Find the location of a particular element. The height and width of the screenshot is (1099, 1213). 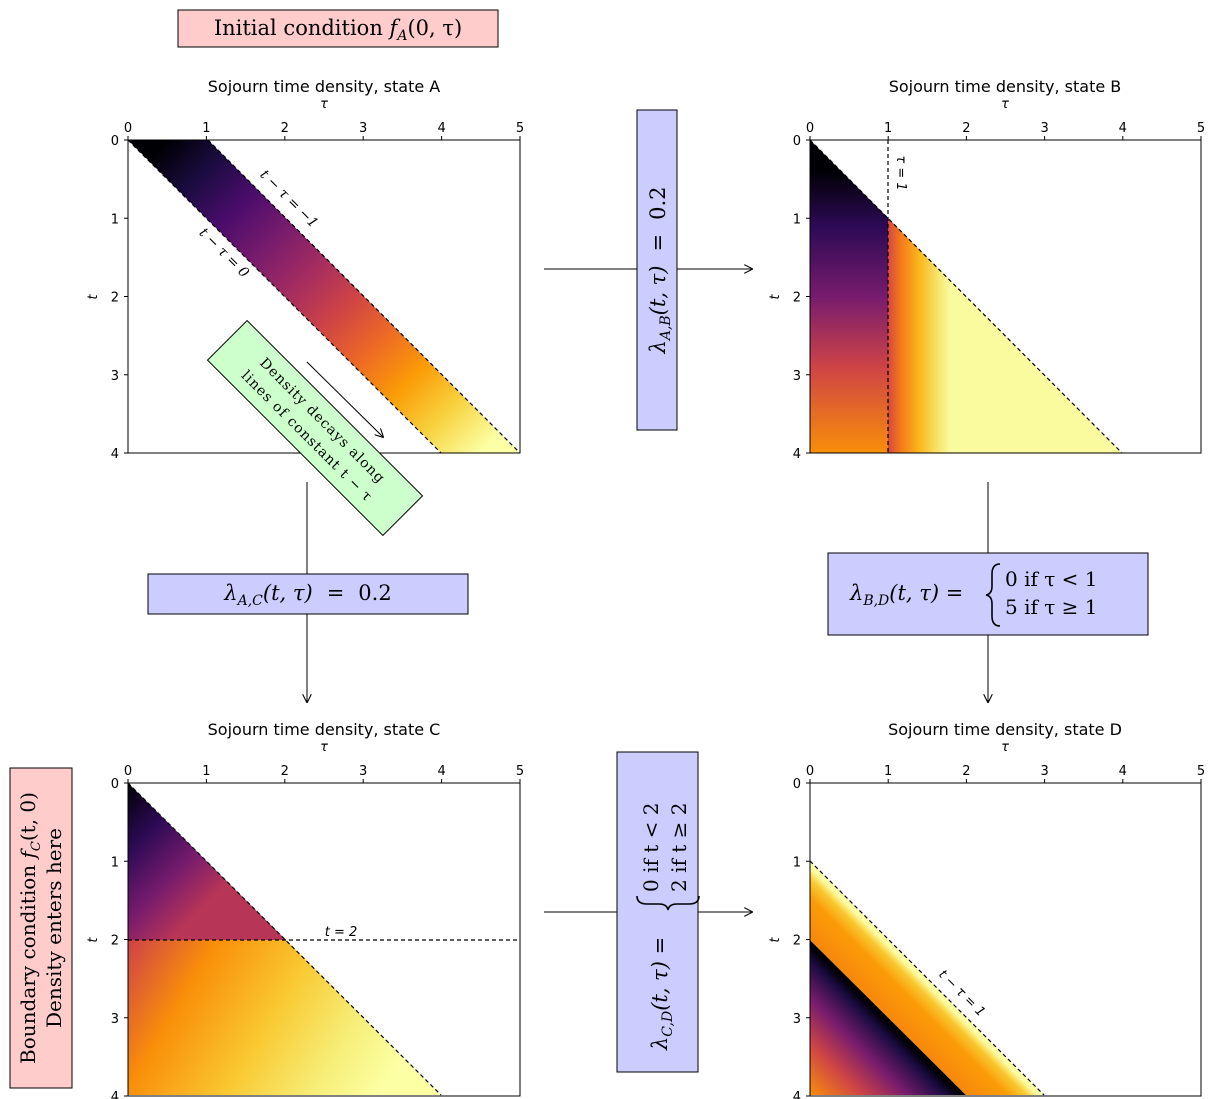

boundary-sub: C is located at coordinates (36, 846).